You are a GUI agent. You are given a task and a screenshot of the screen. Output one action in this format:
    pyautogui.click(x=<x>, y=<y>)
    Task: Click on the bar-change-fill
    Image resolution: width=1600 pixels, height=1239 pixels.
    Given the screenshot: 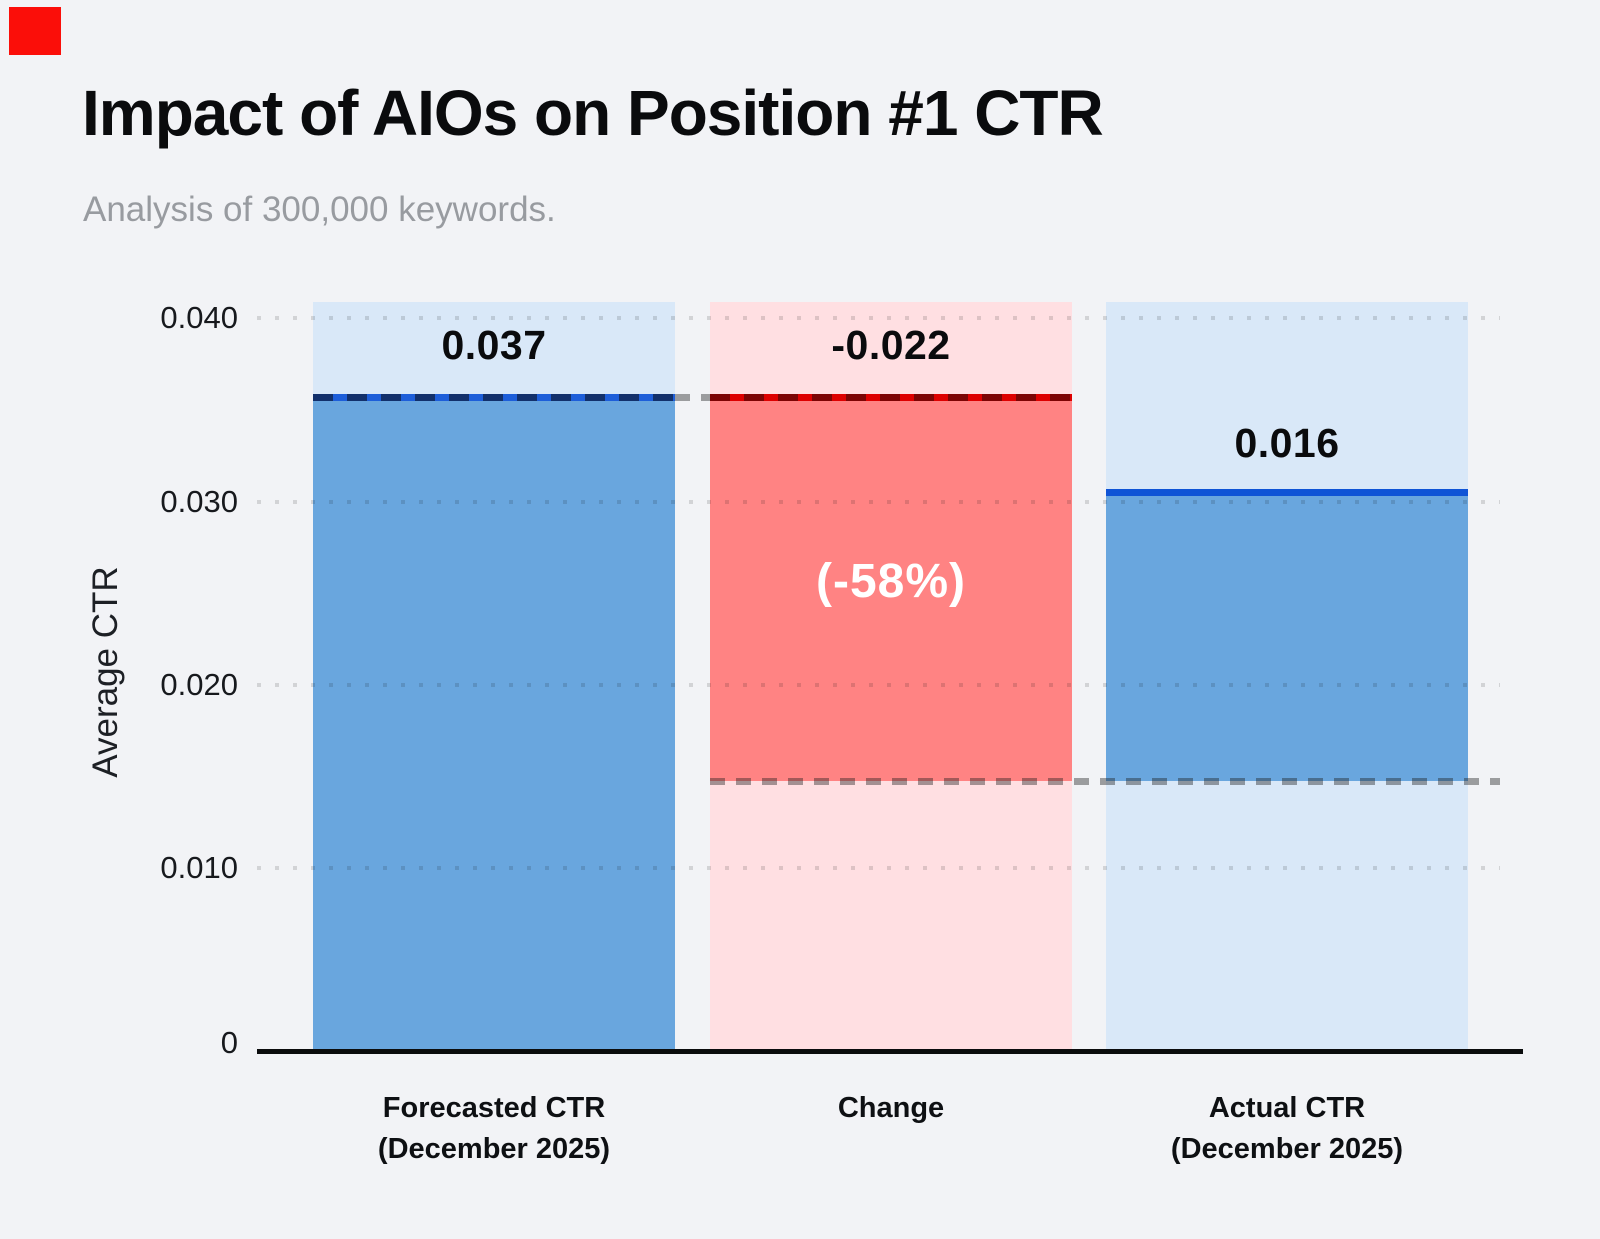 What is the action you would take?
    pyautogui.click(x=891, y=590)
    